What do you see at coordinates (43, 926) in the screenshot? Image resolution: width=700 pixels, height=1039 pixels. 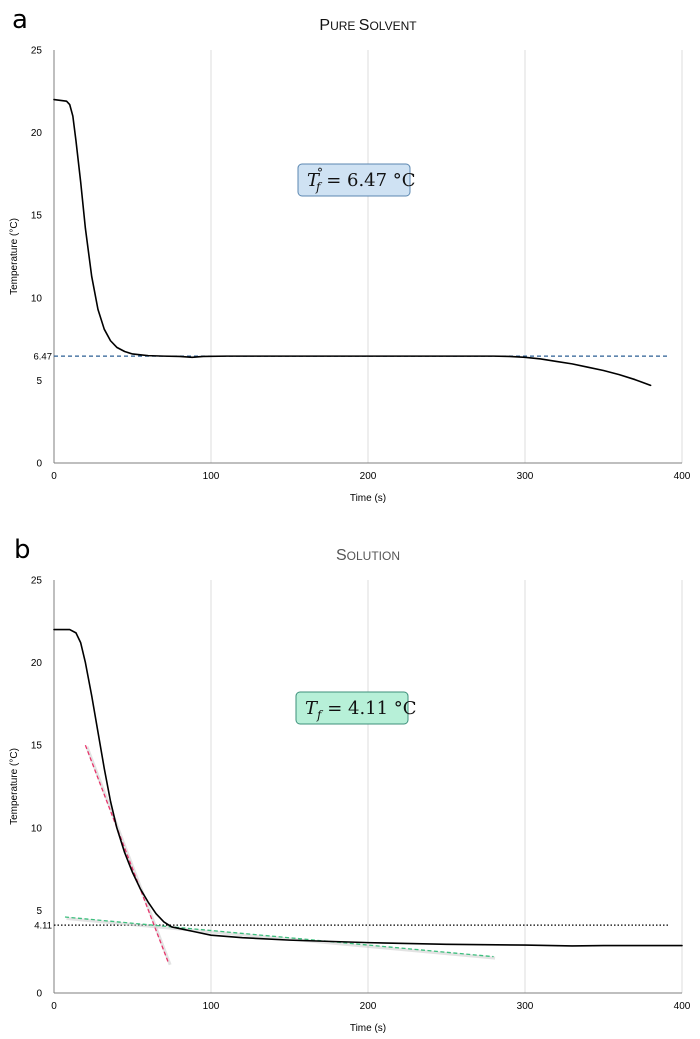 I see `reference-line-label: 4.11` at bounding box center [43, 926].